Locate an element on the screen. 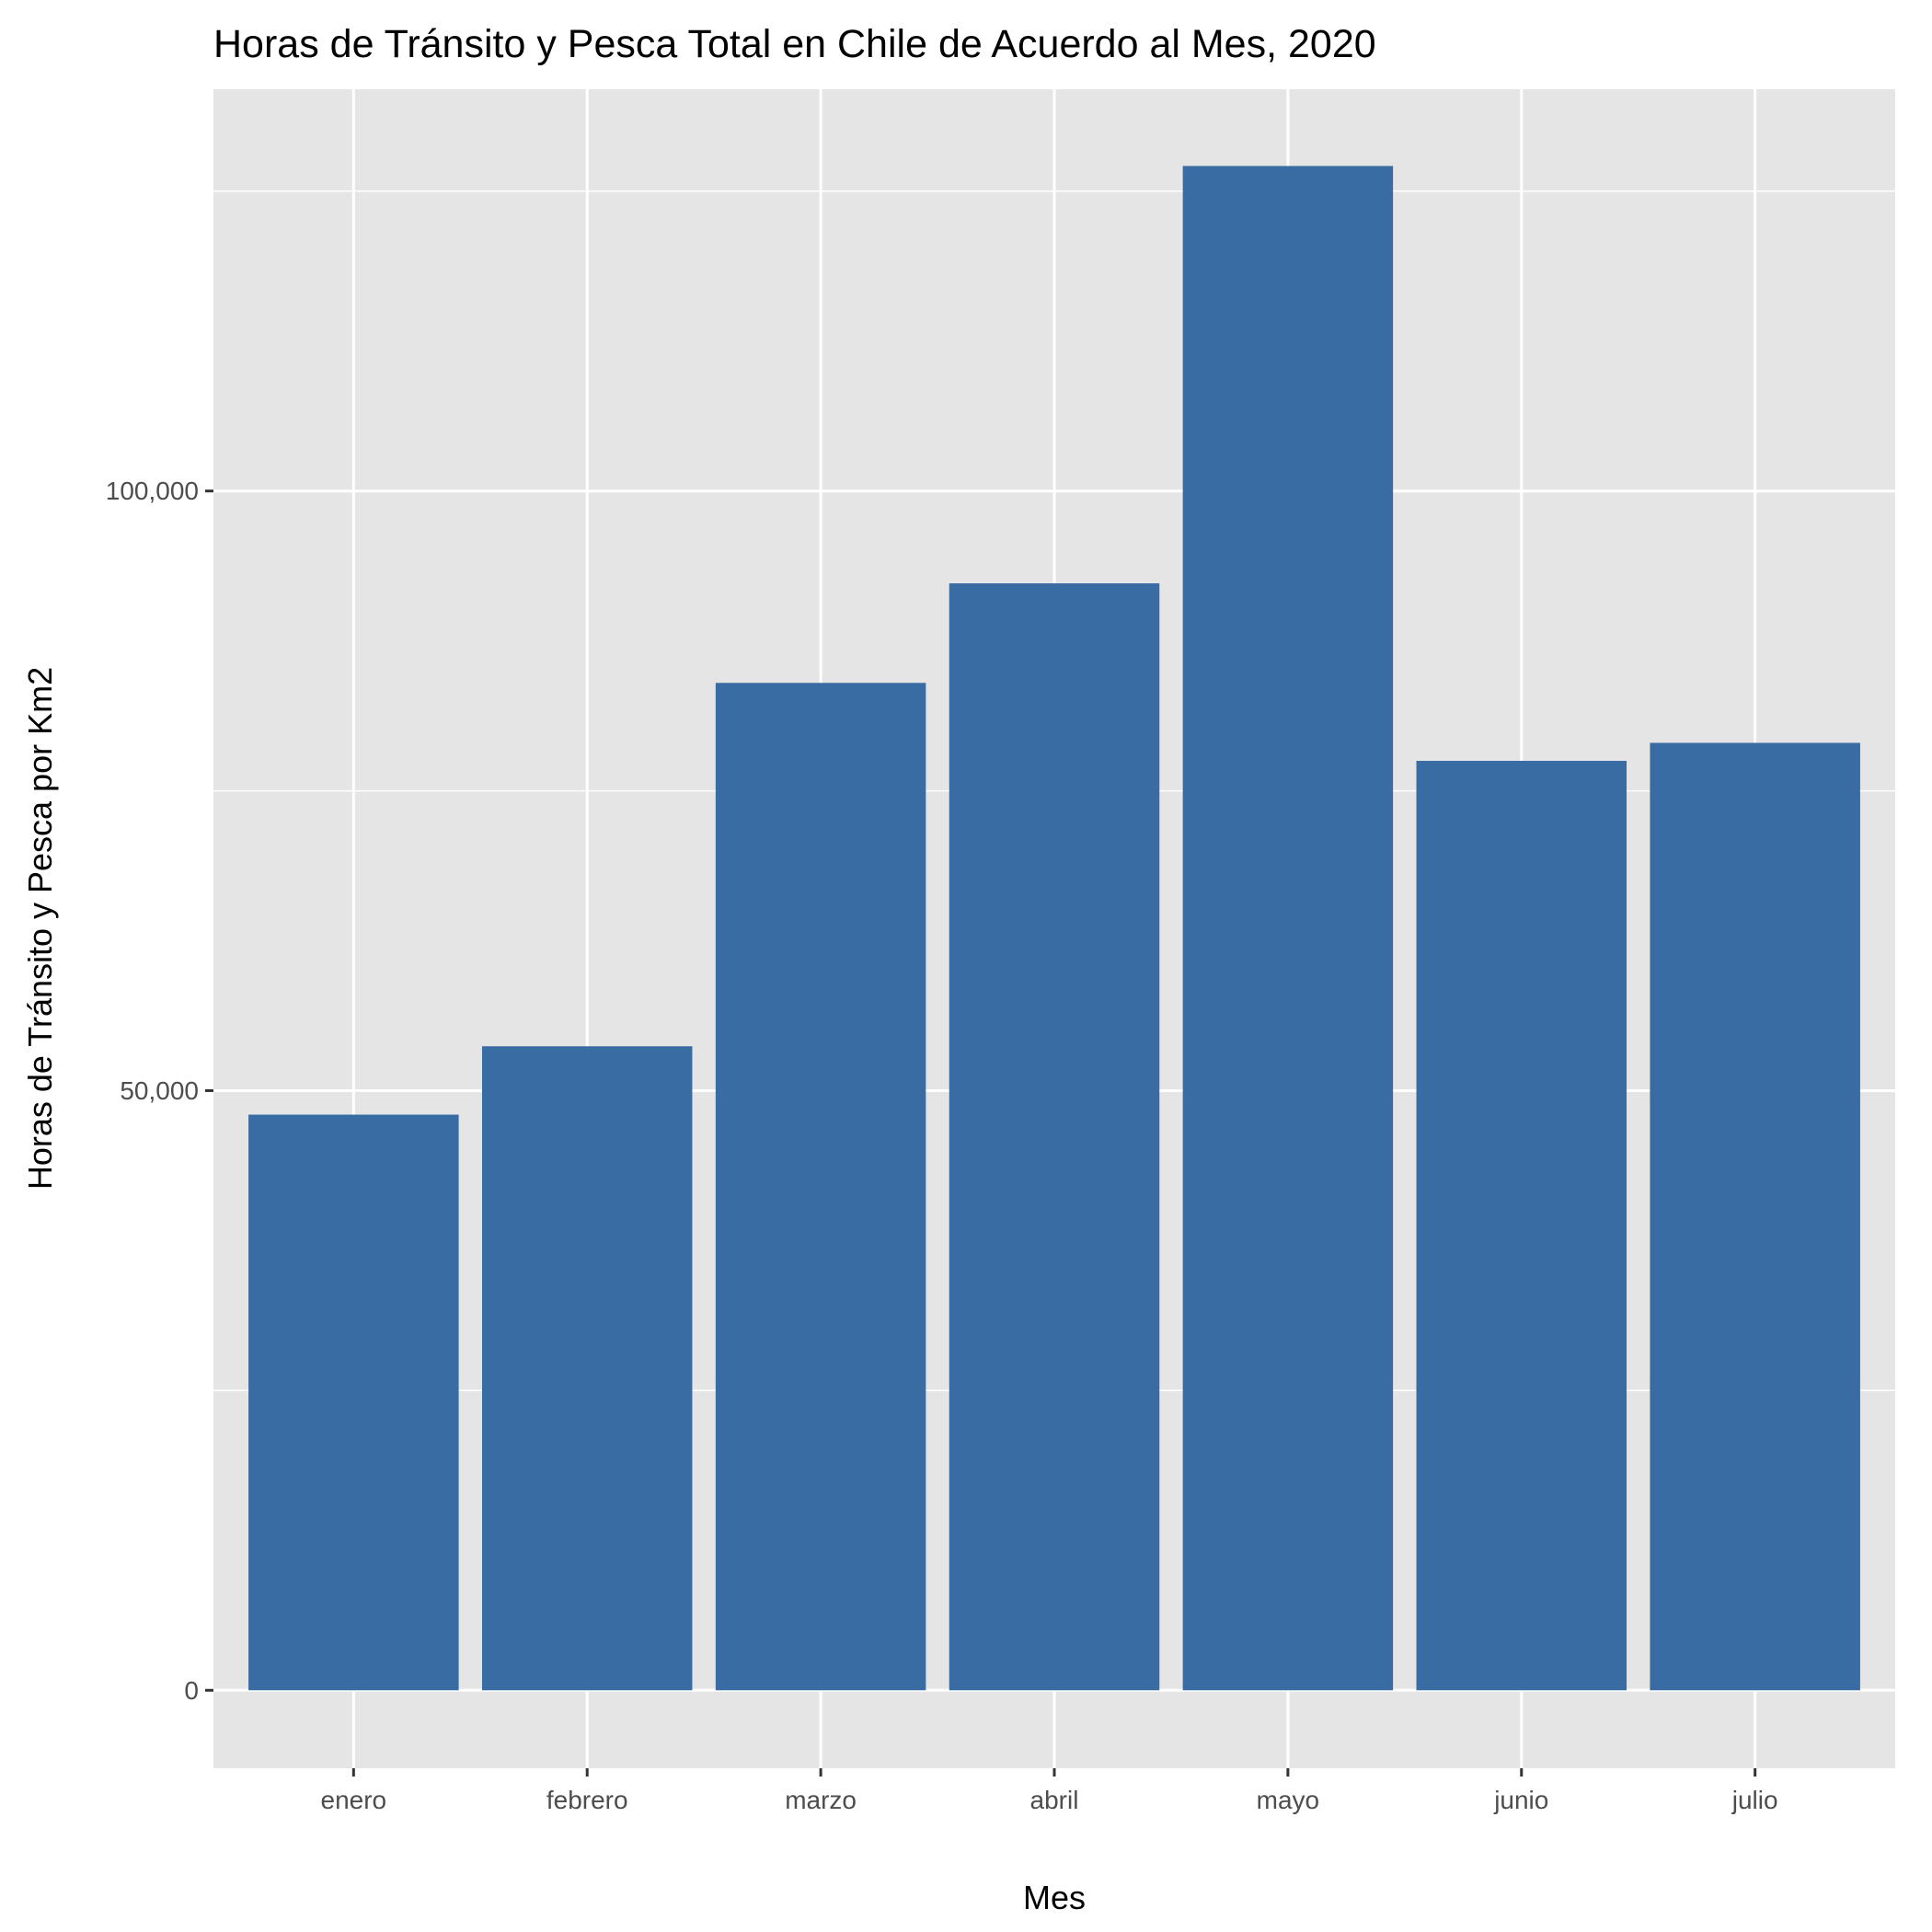  bar-julio is located at coordinates (1755, 1216).